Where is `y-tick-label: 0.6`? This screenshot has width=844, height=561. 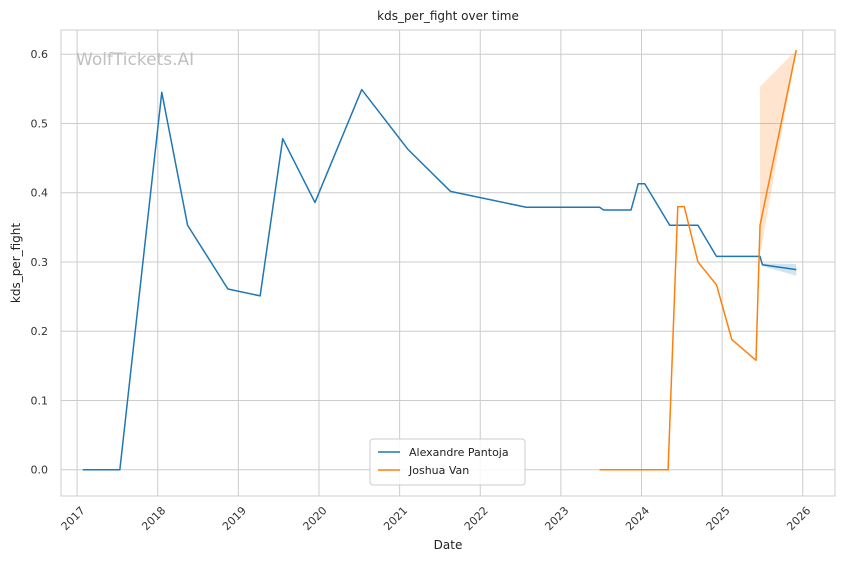
y-tick-label: 0.6 is located at coordinates (40, 54).